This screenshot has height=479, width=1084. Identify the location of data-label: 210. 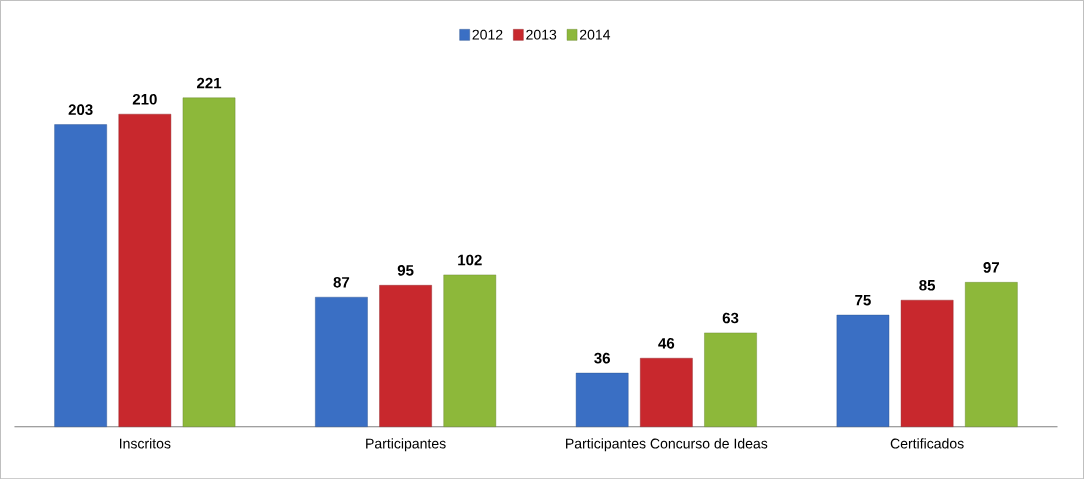
(144, 99).